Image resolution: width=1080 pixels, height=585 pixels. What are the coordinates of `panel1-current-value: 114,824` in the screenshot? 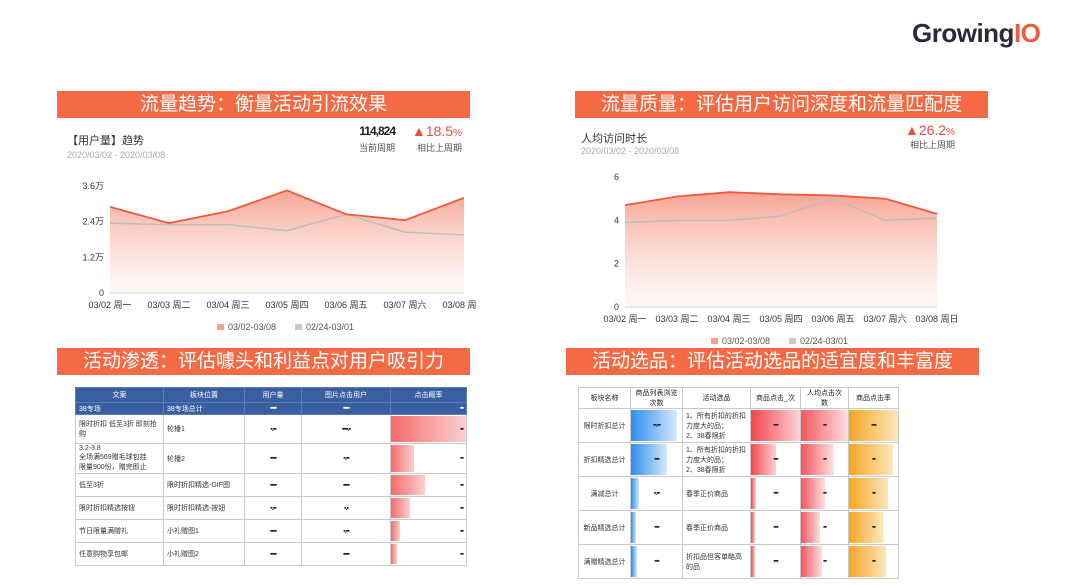 It's located at (377, 131).